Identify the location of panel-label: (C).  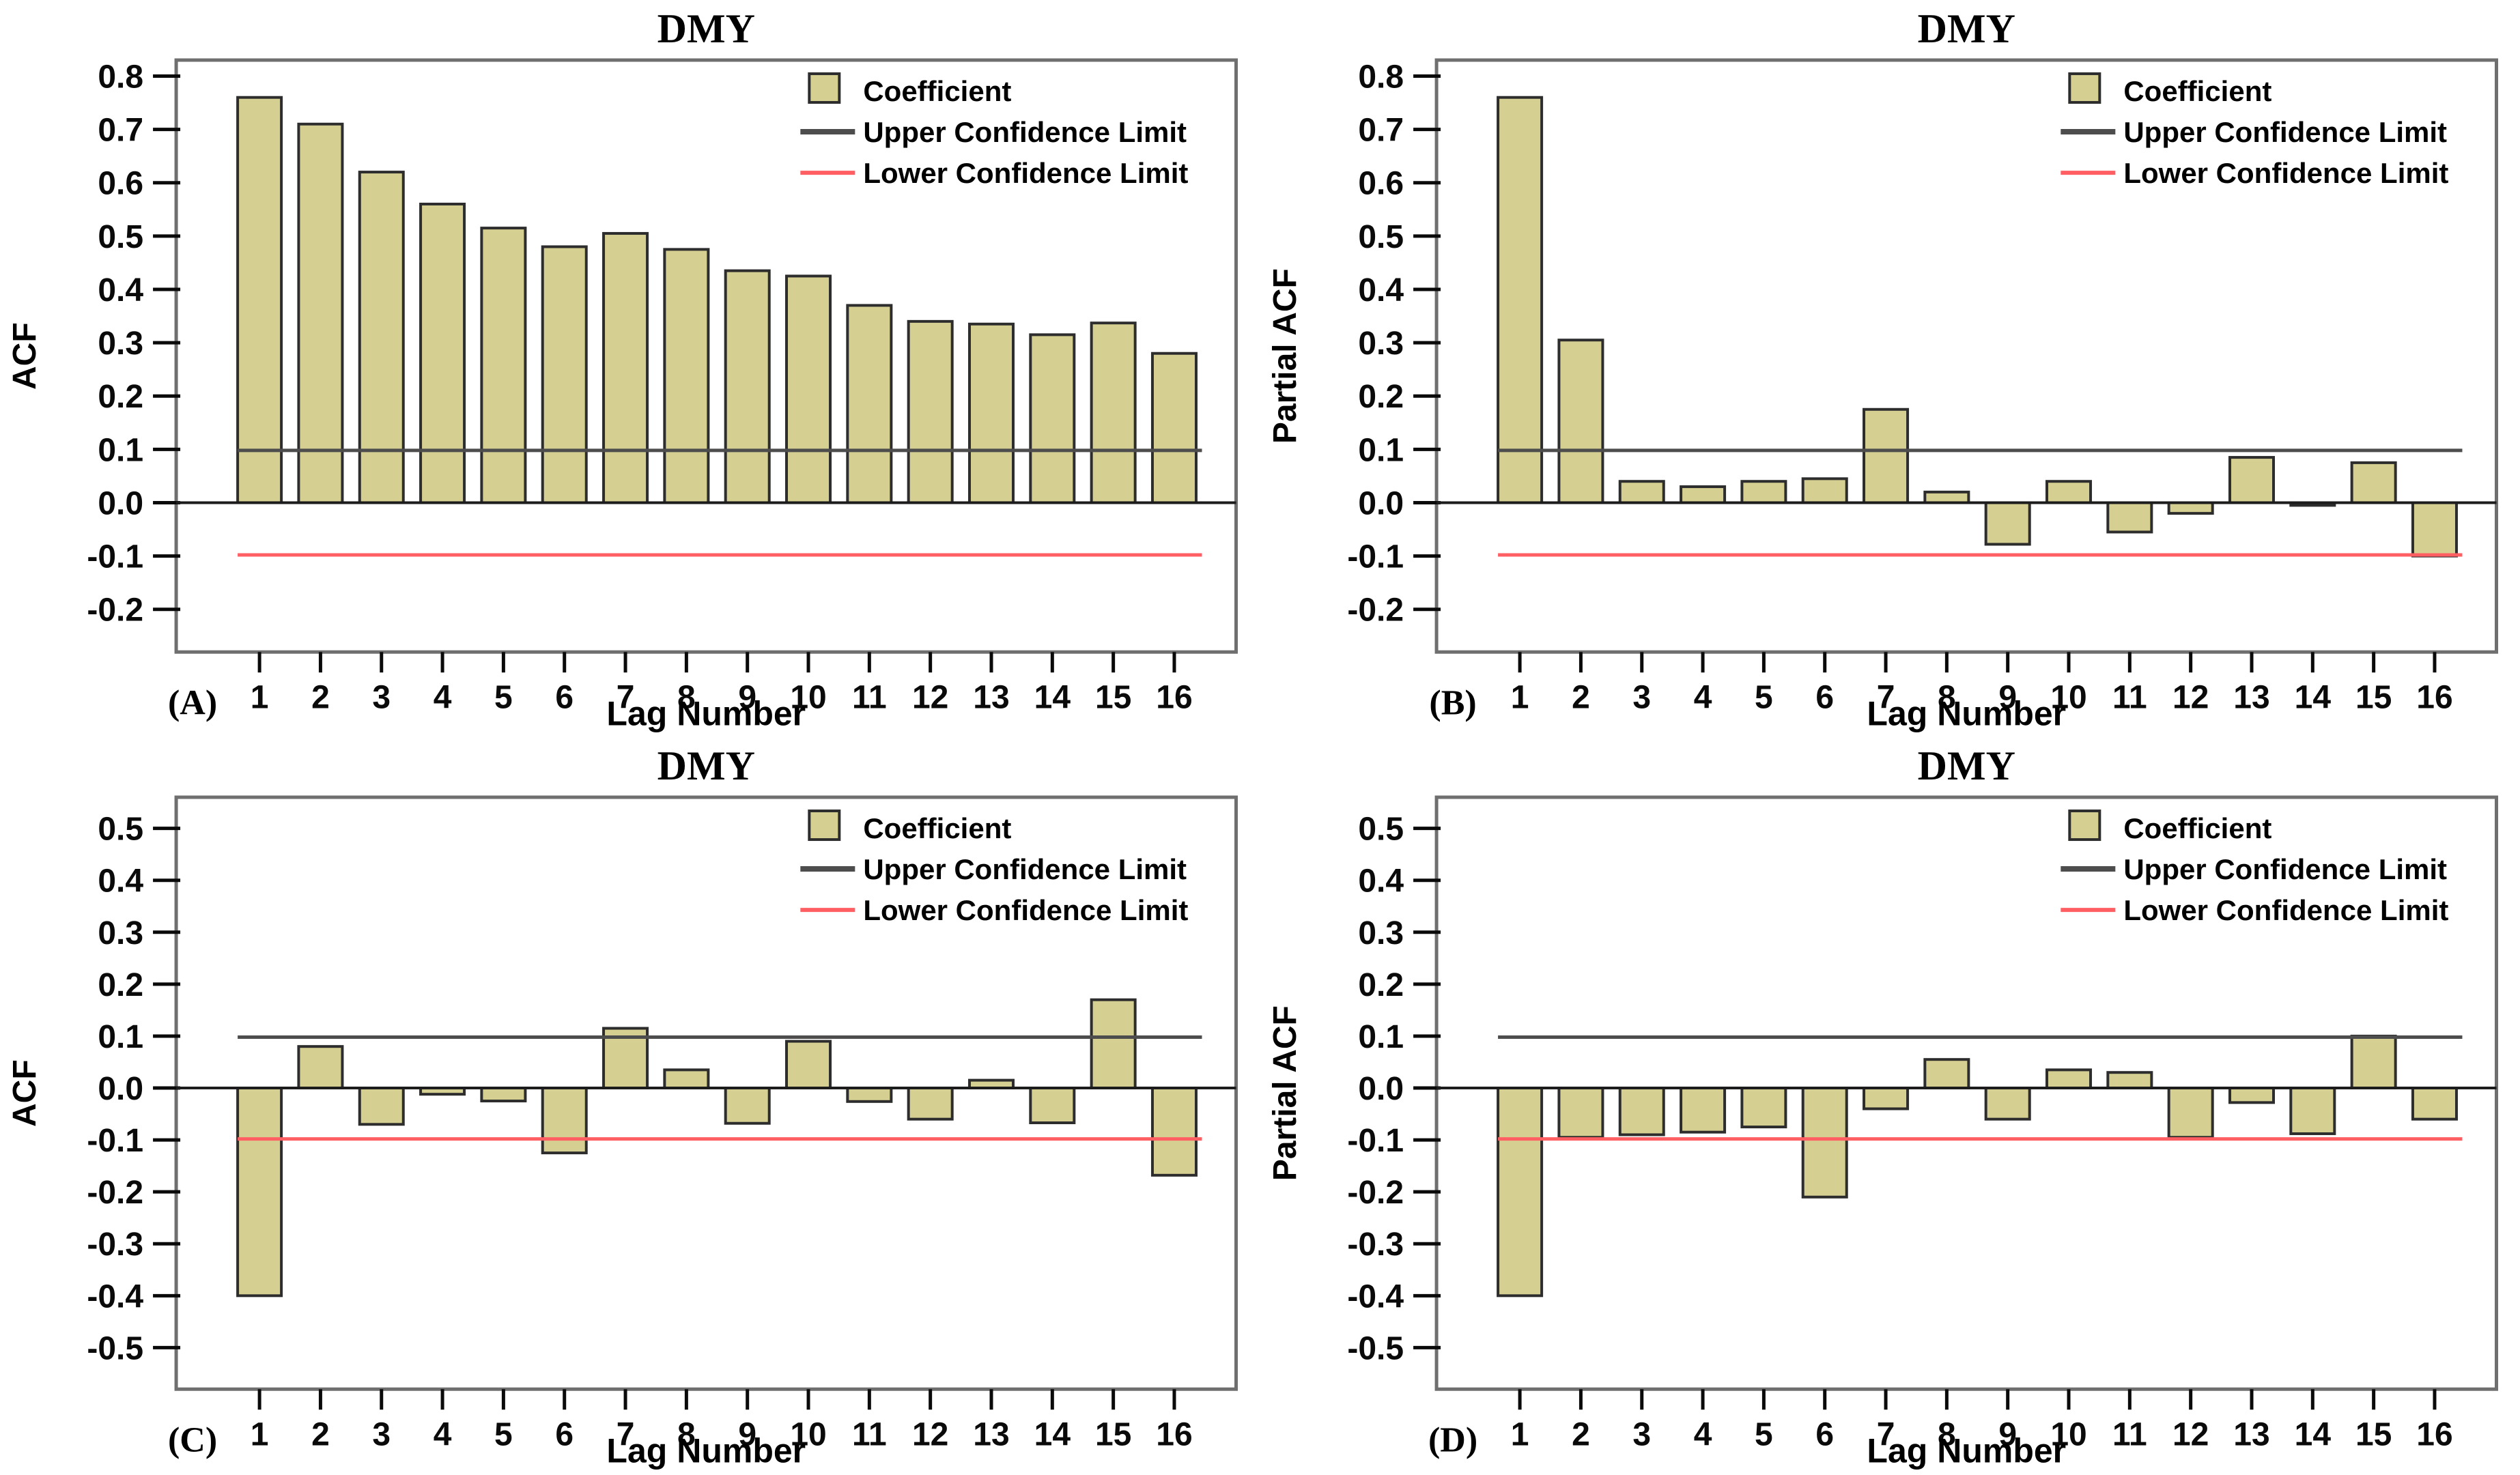
(192, 1440).